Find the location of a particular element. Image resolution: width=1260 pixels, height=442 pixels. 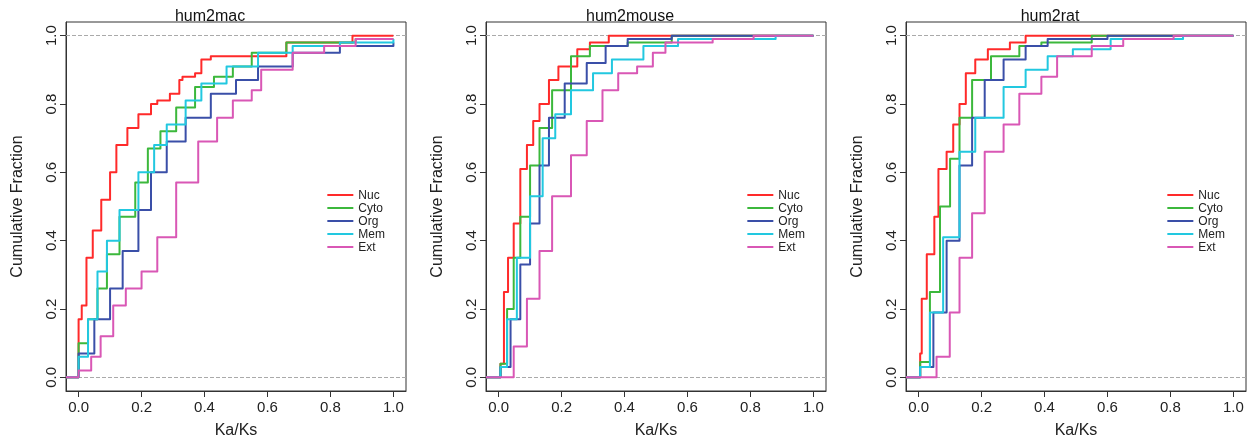

chart-title: hum2mouse is located at coordinates (630, 15).